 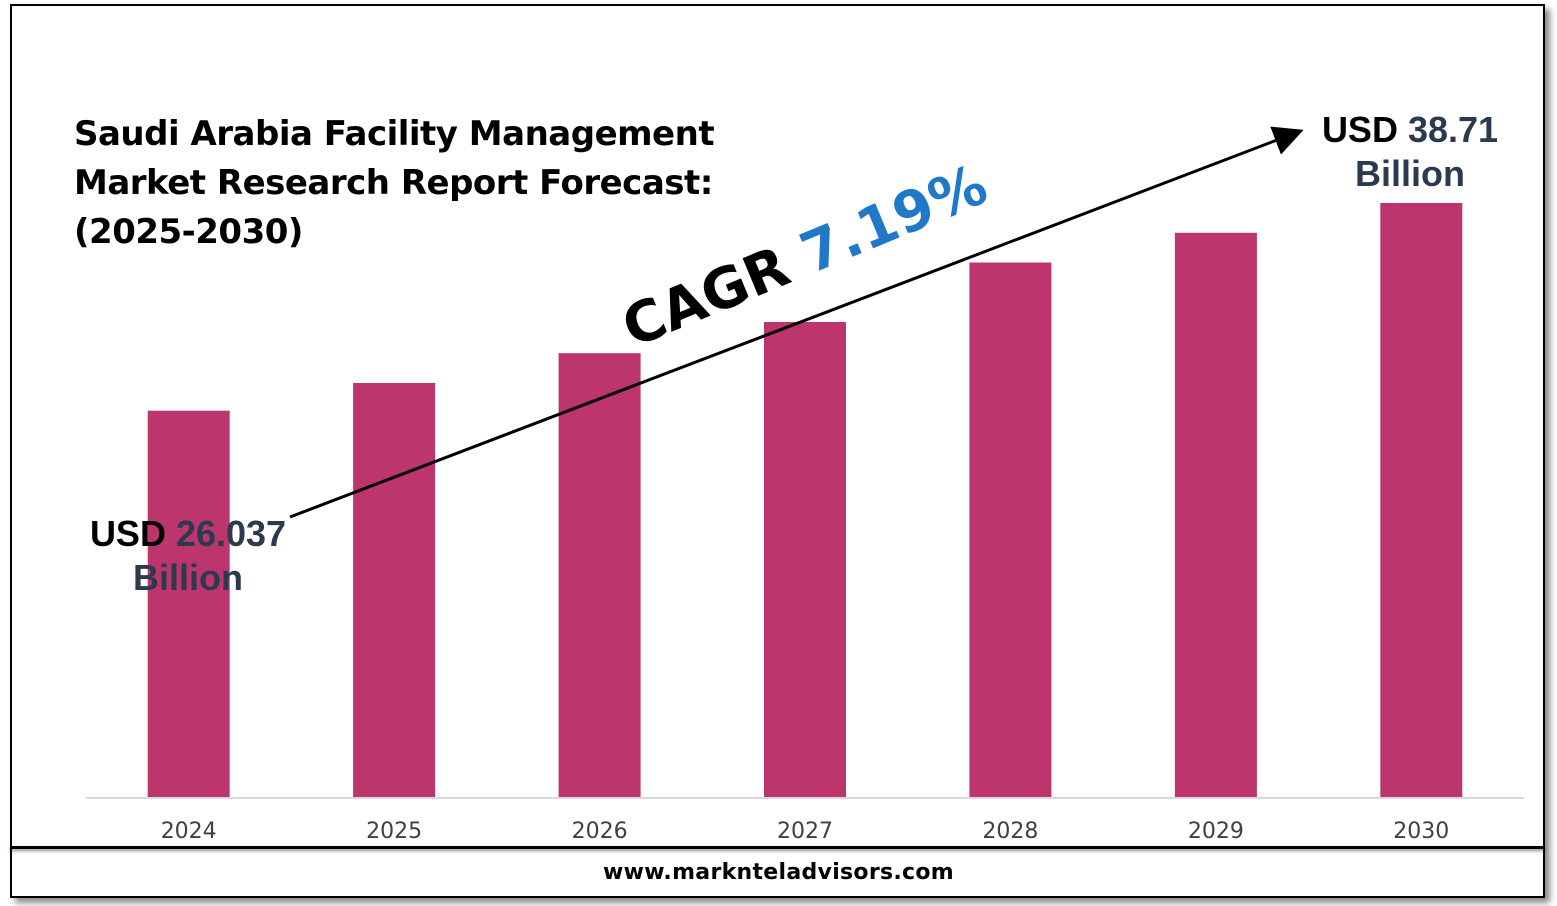 What do you see at coordinates (805, 560) in the screenshot?
I see `bar-2027` at bounding box center [805, 560].